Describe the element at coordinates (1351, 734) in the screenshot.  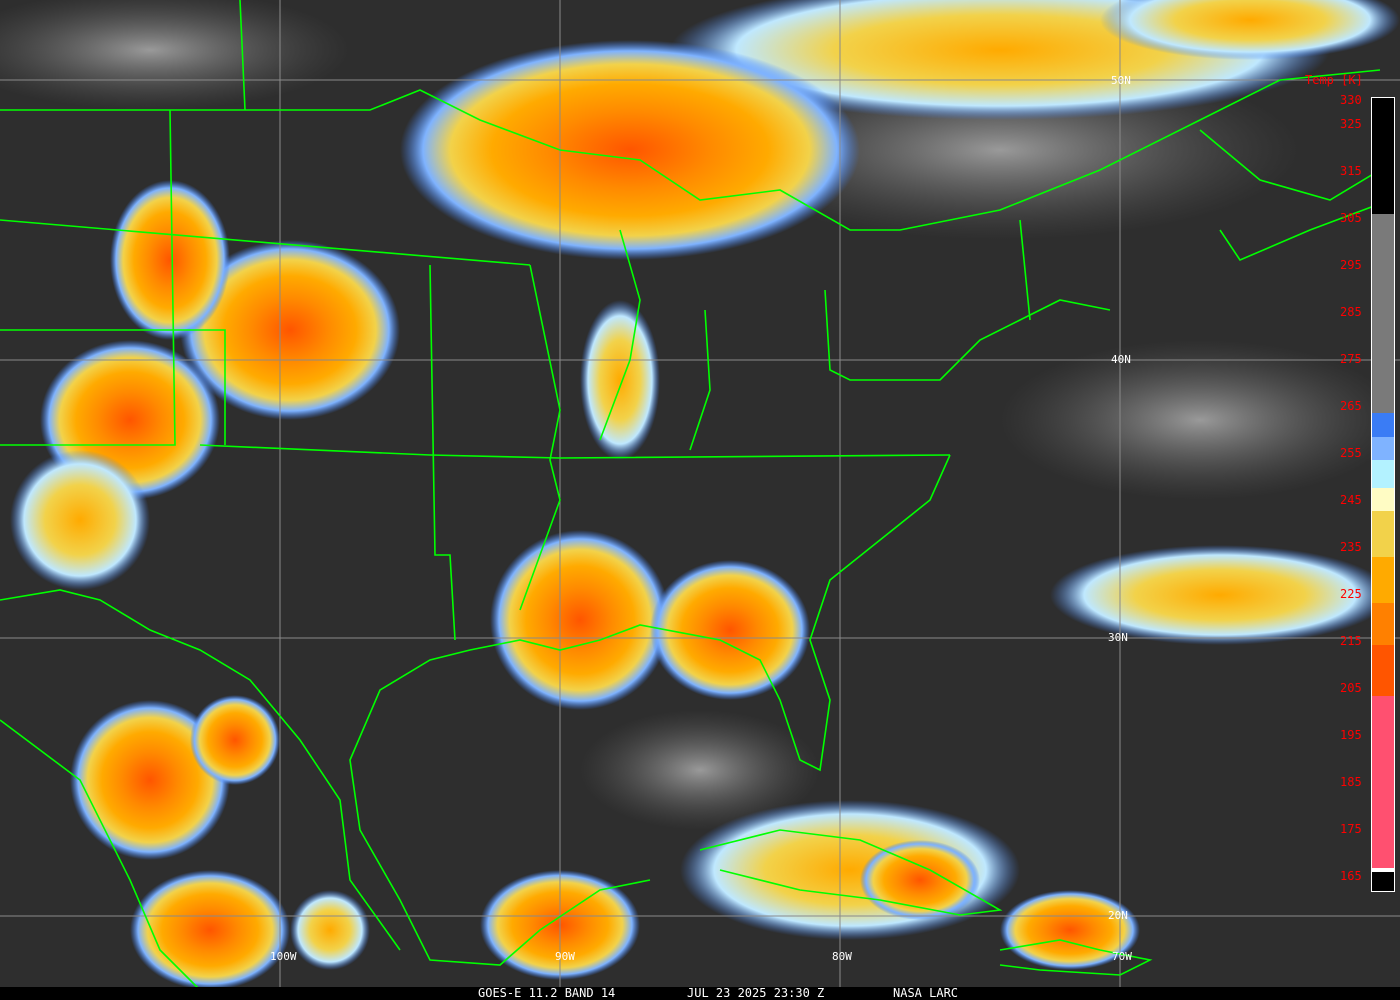
I see `colorbar-tick-label: 195` at that location.